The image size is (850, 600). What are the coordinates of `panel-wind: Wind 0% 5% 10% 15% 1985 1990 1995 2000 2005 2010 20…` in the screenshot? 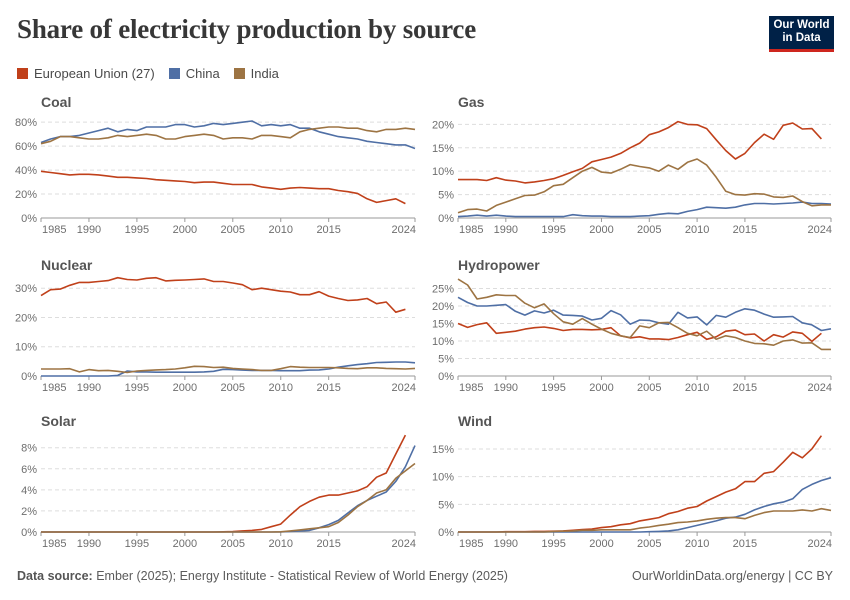 It's located at (632, 481).